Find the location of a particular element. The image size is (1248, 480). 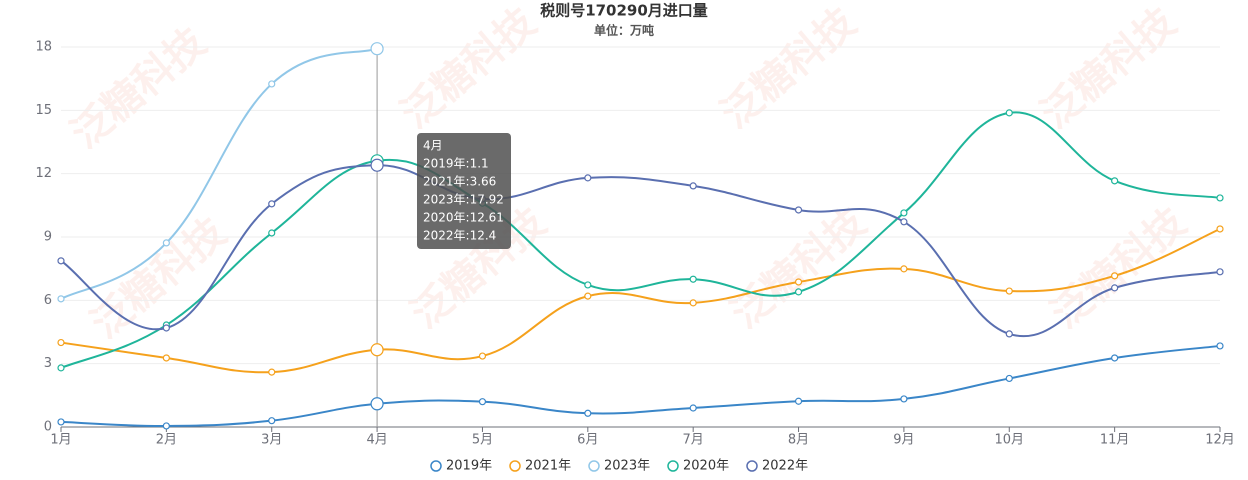

x-tick-label: 9月 is located at coordinates (903, 440).